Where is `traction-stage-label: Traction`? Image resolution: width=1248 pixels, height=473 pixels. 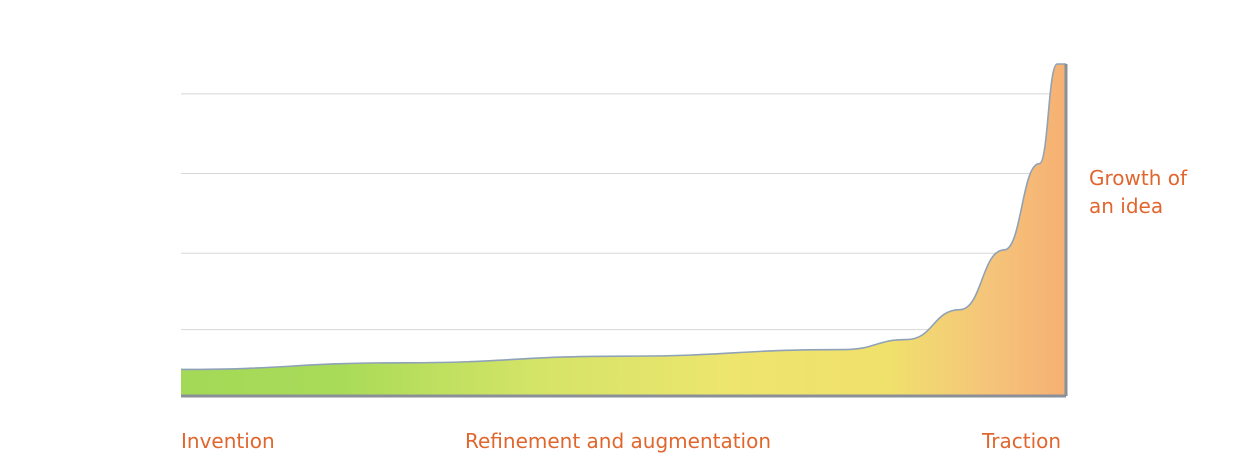 traction-stage-label: Traction is located at coordinates (1022, 441).